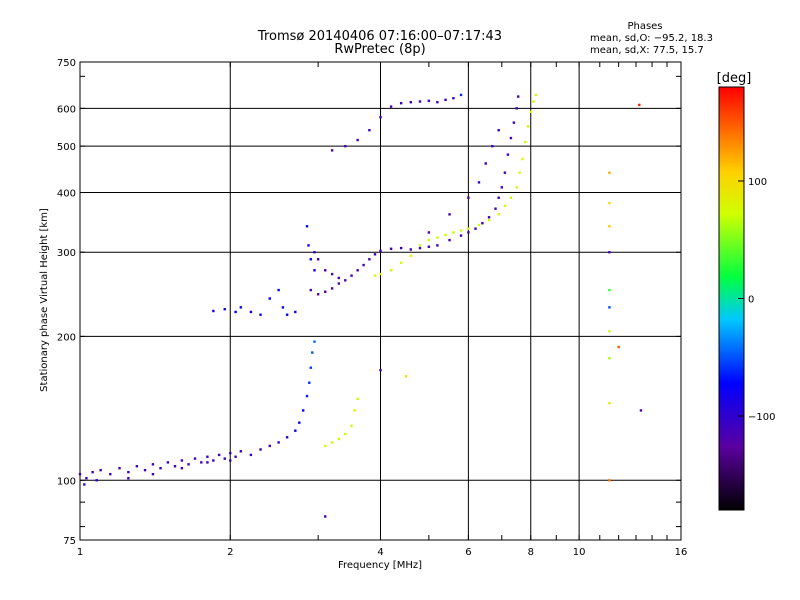 The width and height of the screenshot is (800, 600). What do you see at coordinates (756, 300) in the screenshot?
I see `colorbar-ticks: 100 0 −100` at bounding box center [756, 300].